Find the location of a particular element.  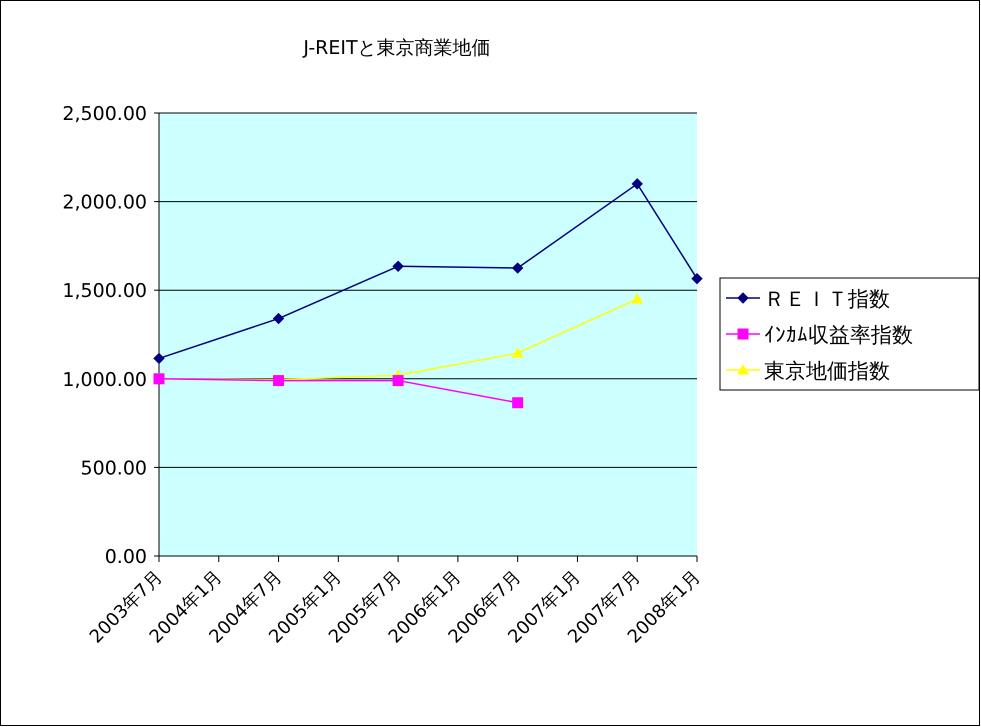

legend-label: ｲﾝｶﾑ収益率指数 is located at coordinates (838, 335).